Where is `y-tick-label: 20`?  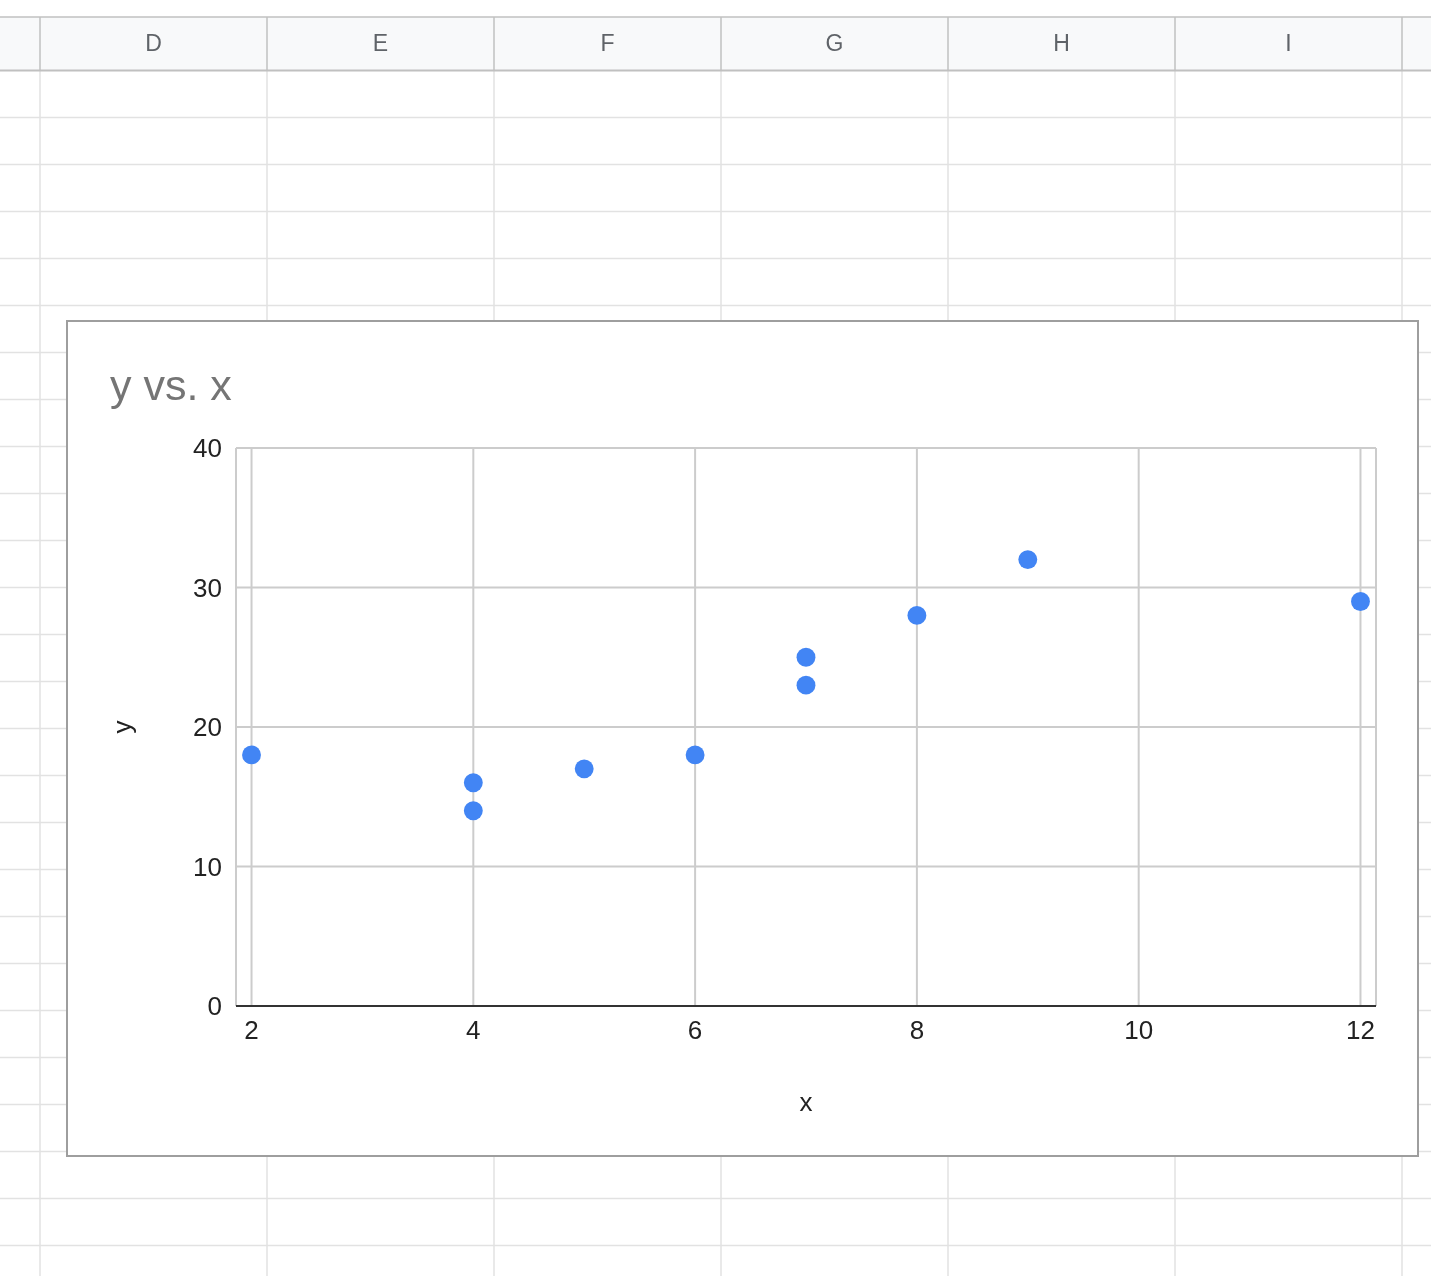 y-tick-label: 20 is located at coordinates (207, 727).